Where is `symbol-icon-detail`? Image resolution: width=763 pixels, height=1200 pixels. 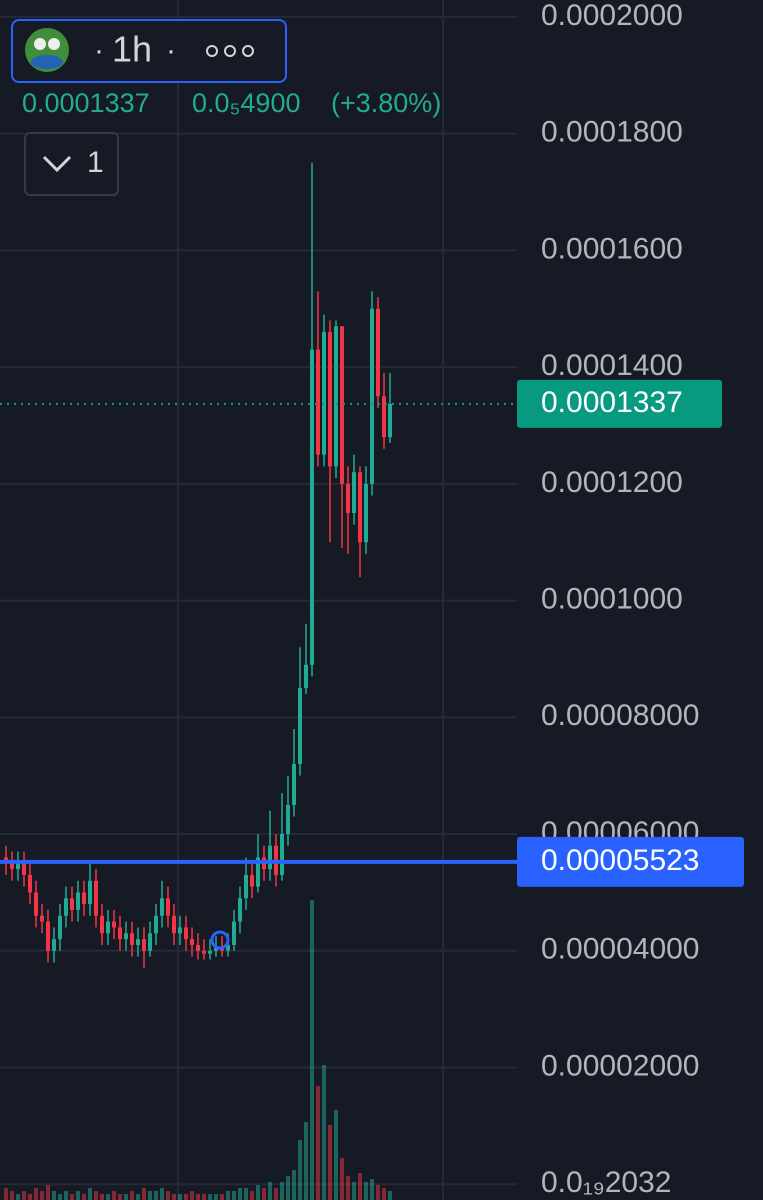
symbol-icon-detail is located at coordinates (47, 62).